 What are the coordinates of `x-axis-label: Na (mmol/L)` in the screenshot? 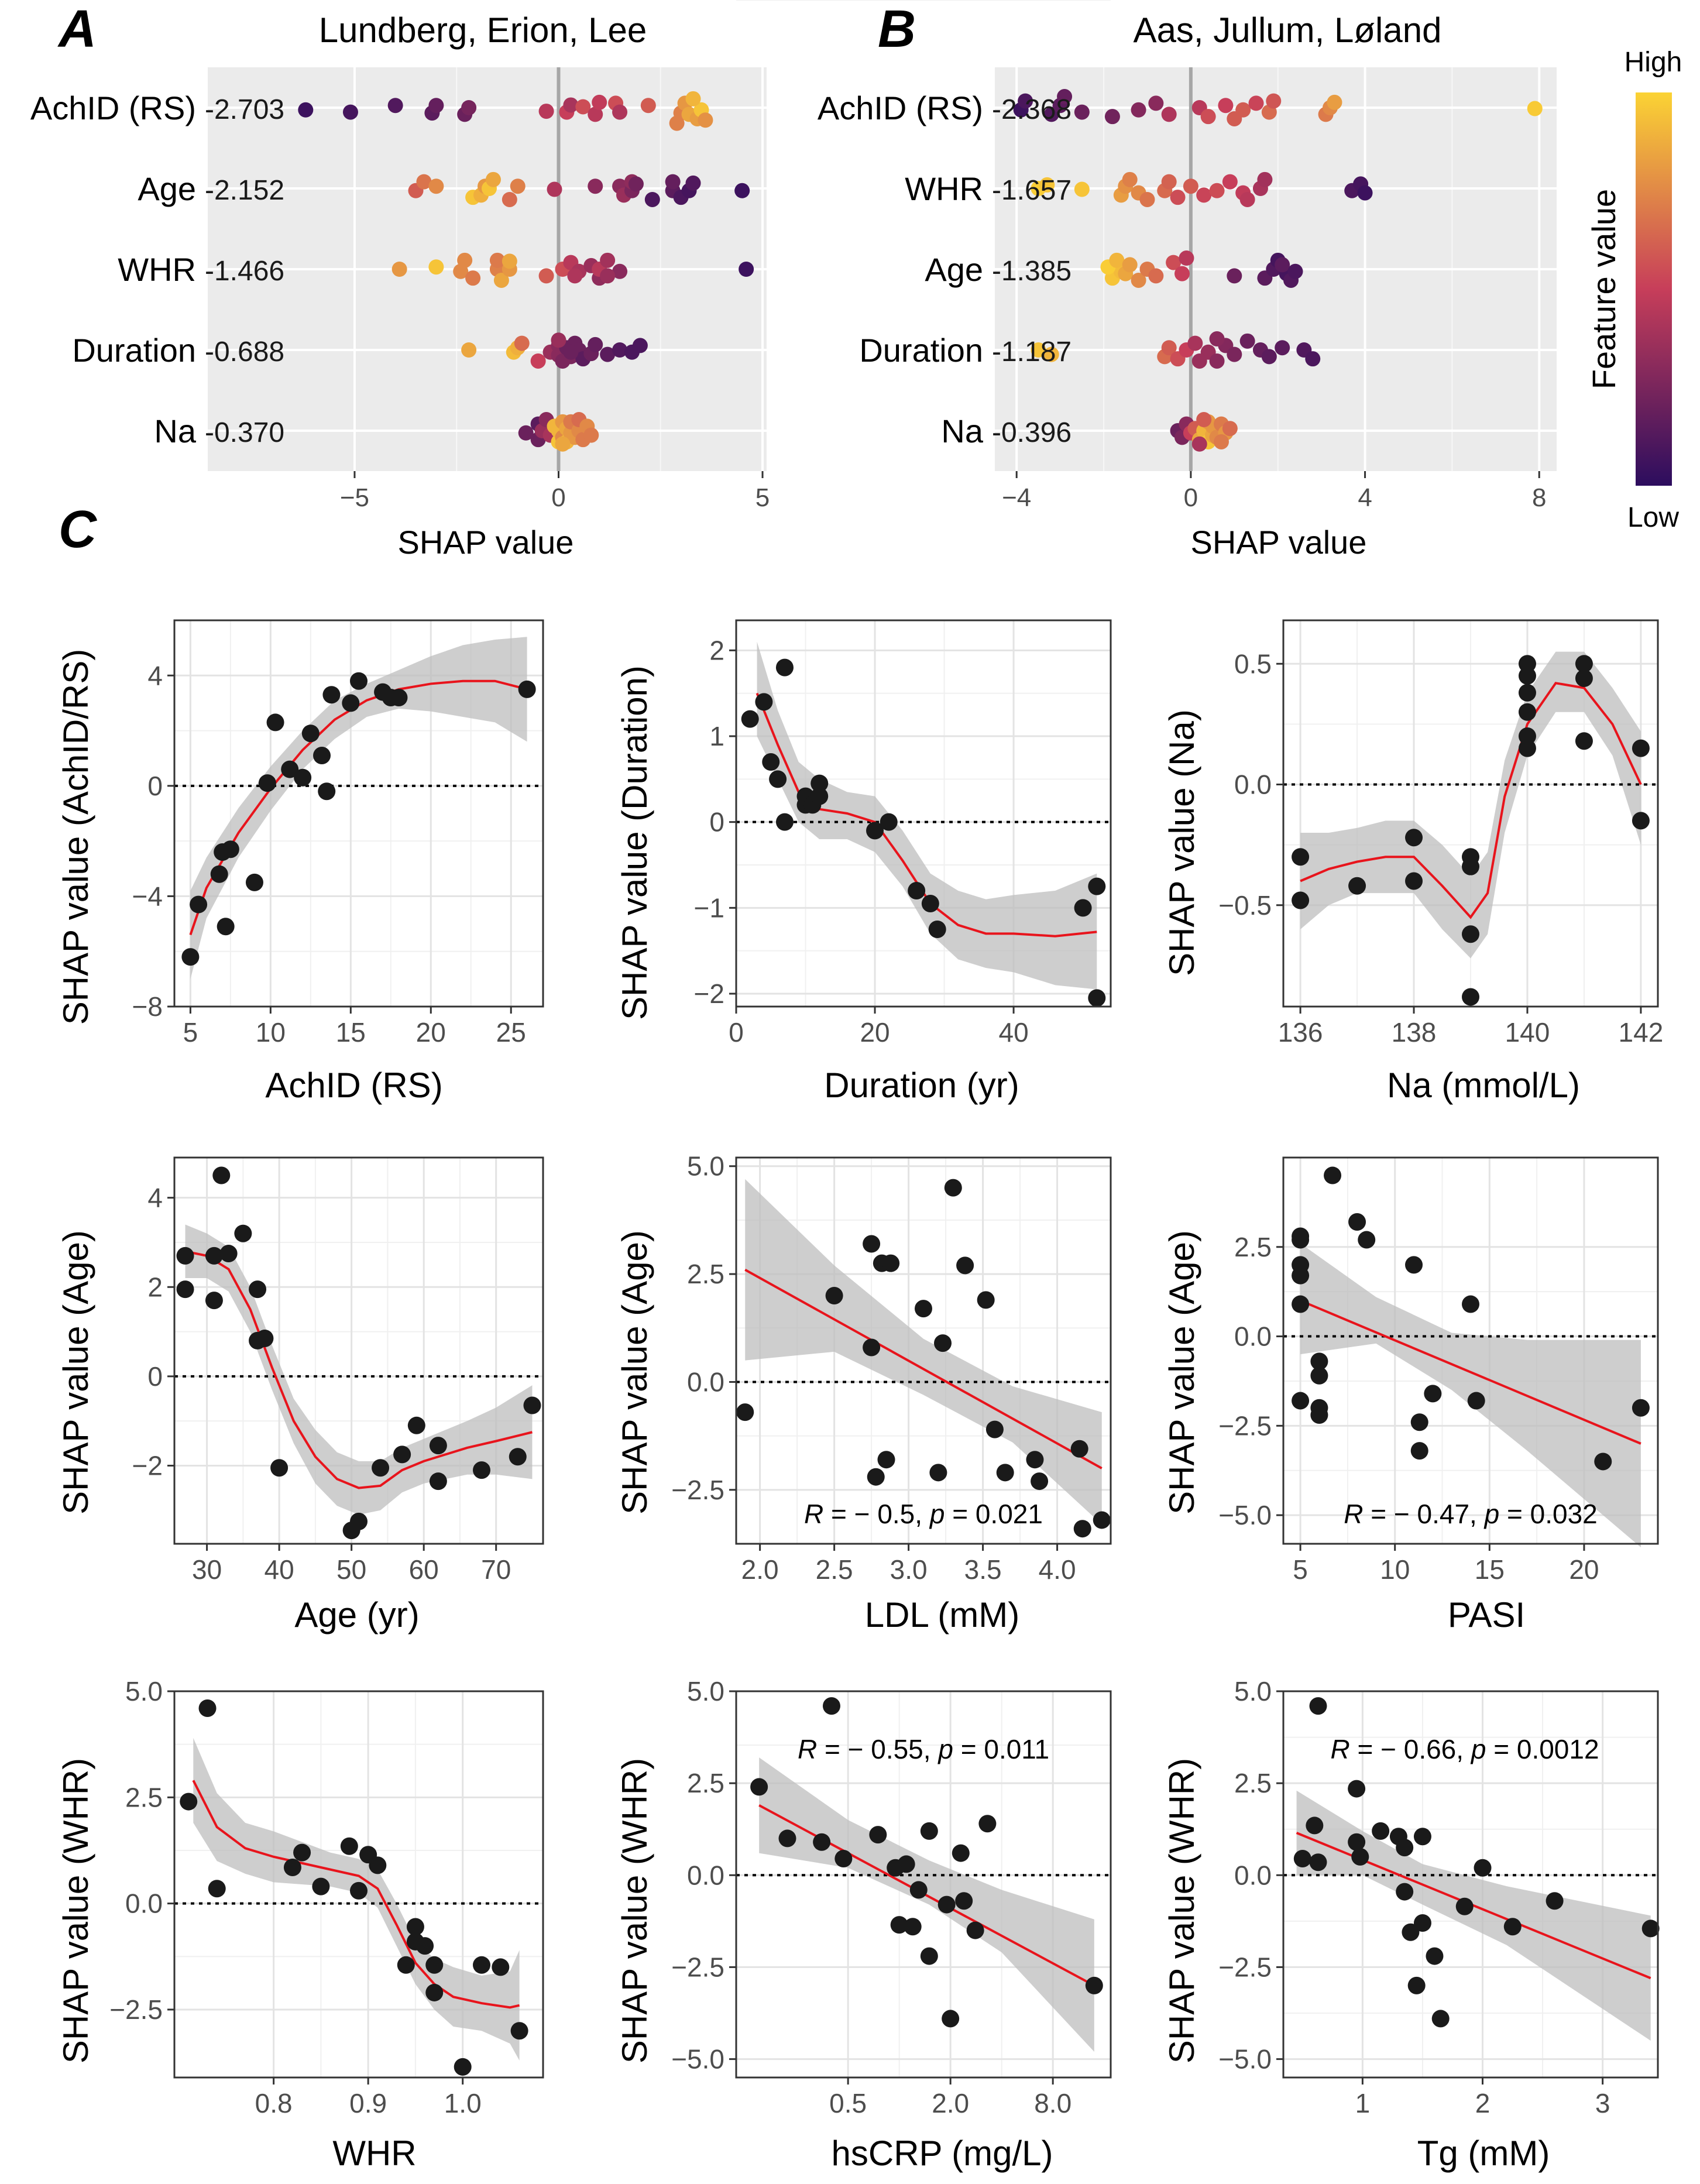 It's located at (1483, 1085).